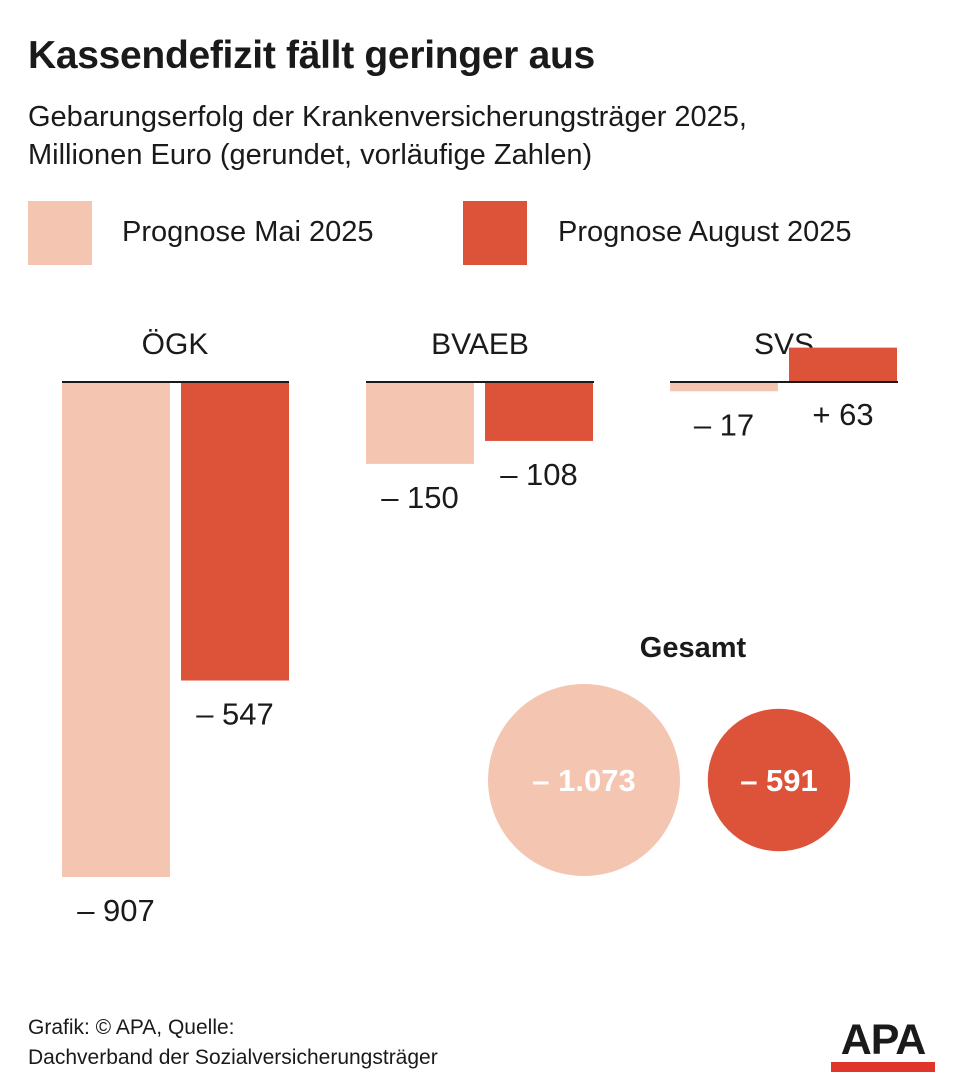 This screenshot has width=960, height=1090. Describe the element at coordinates (843, 364) in the screenshot. I see `bar-svs-august` at that location.